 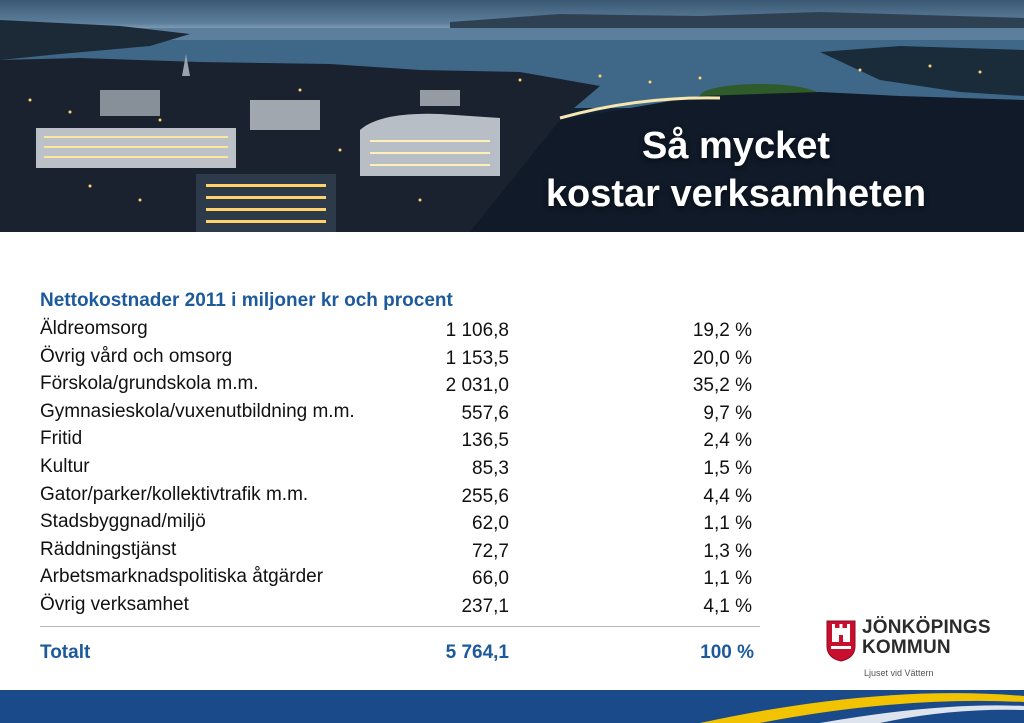 I want to click on row-amount: 2 031,0, so click(x=477, y=386).